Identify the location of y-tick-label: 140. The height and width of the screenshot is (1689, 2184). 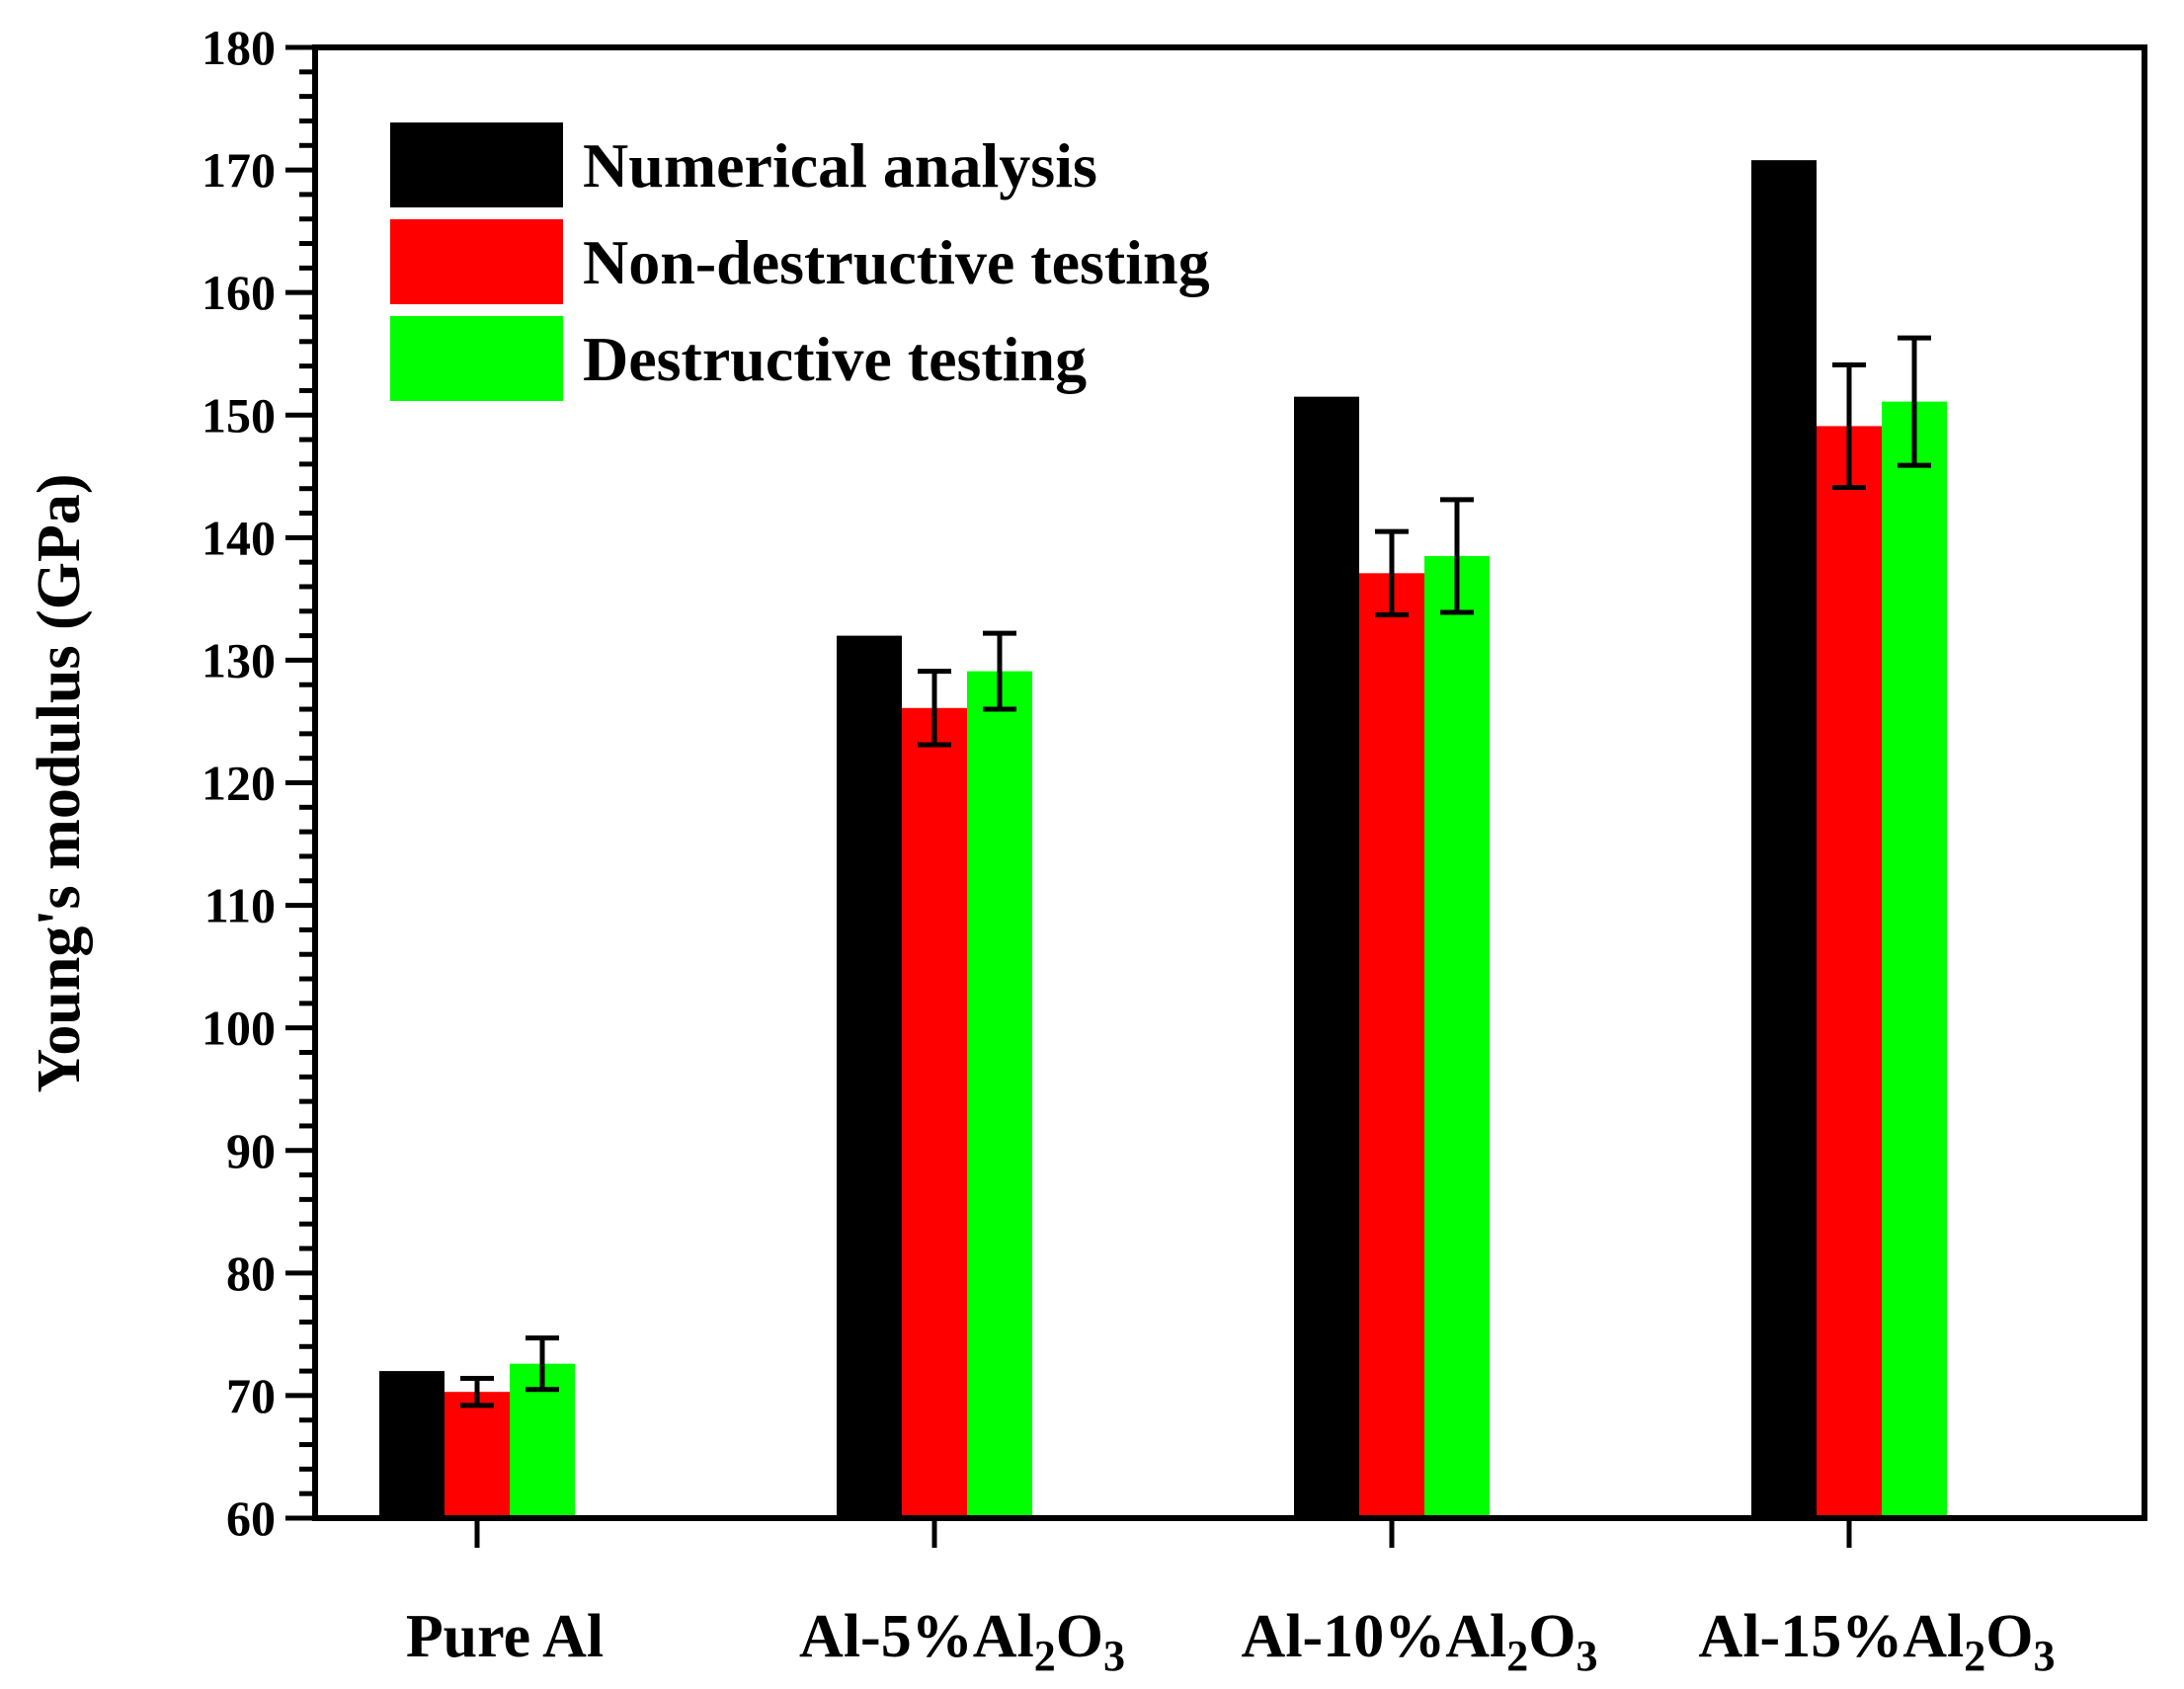
(239, 537).